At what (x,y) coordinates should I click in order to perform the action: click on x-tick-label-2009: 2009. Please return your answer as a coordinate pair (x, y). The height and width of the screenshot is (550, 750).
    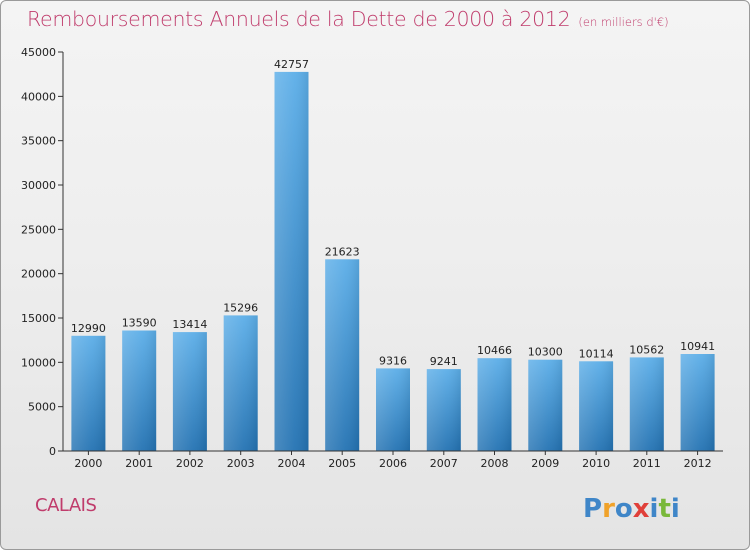
    Looking at the image, I should click on (545, 463).